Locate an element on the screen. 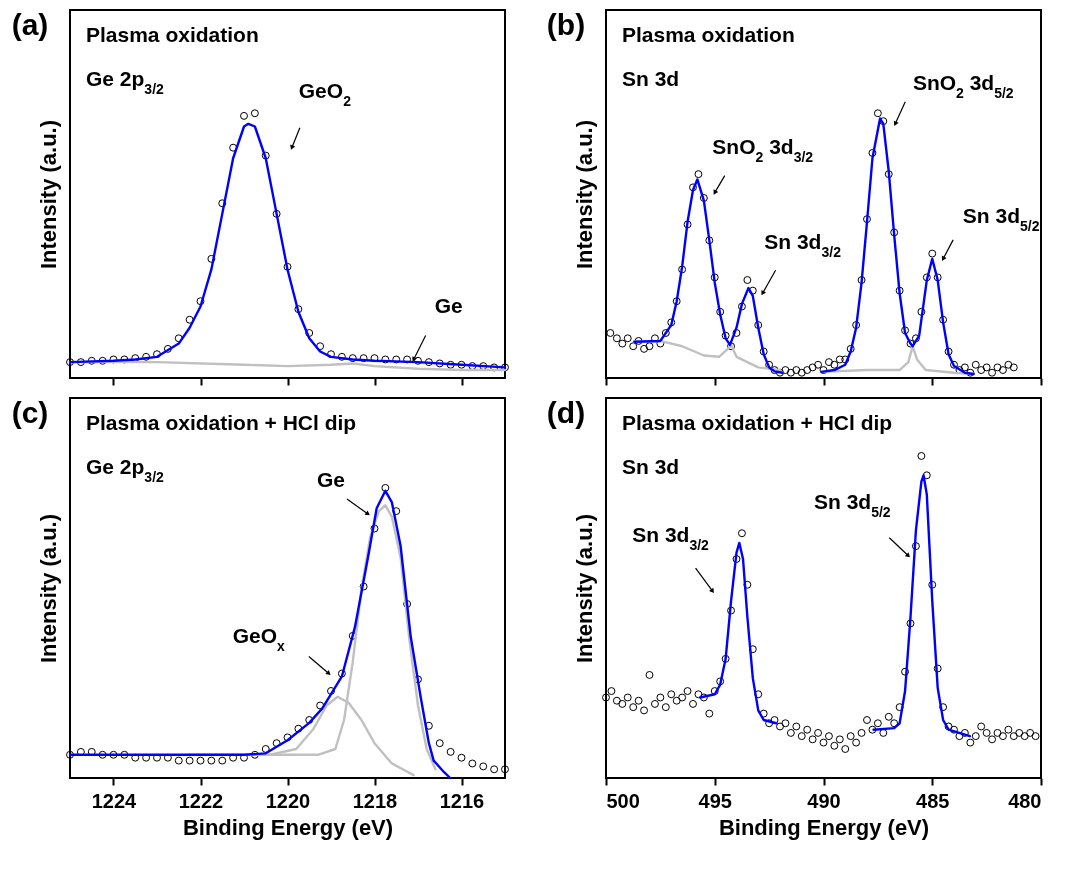 The width and height of the screenshot is (1065, 875). x-tick-label: 500 is located at coordinates (623, 800).